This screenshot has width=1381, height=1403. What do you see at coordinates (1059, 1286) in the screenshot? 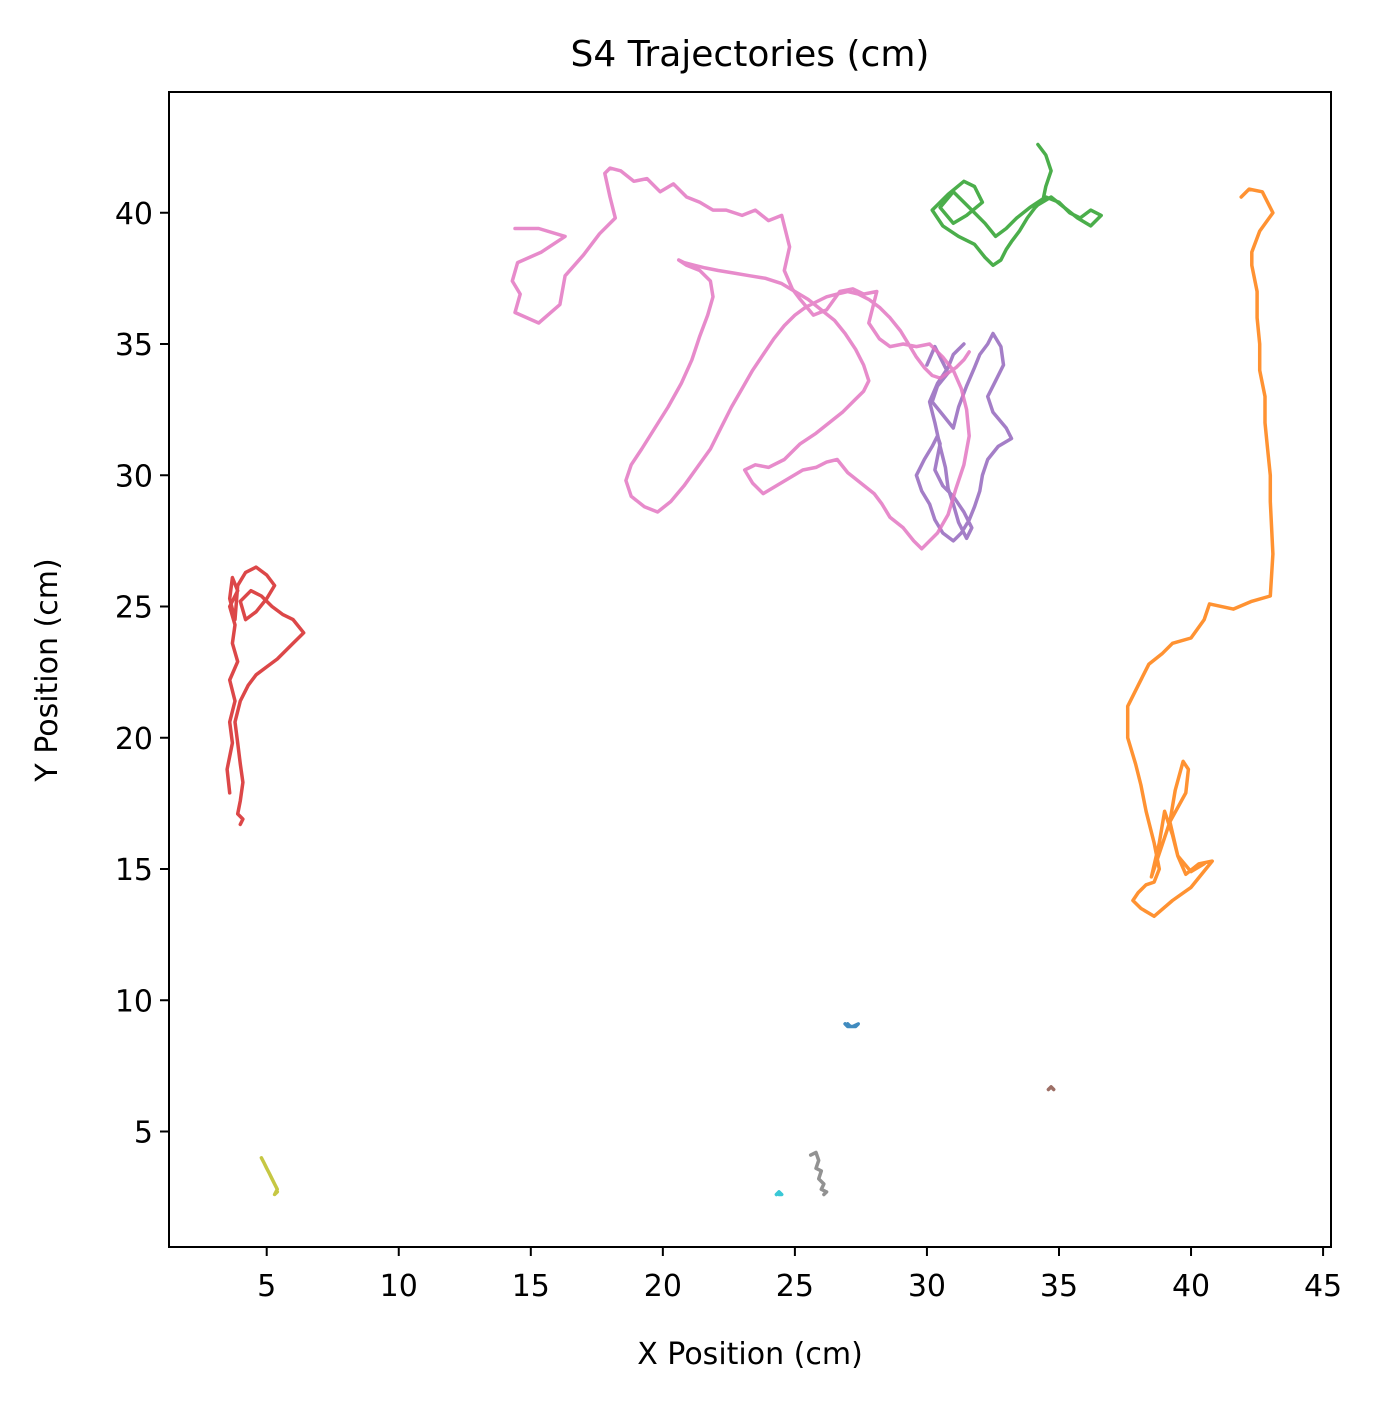
I see `x-tick-label: 35` at bounding box center [1059, 1286].